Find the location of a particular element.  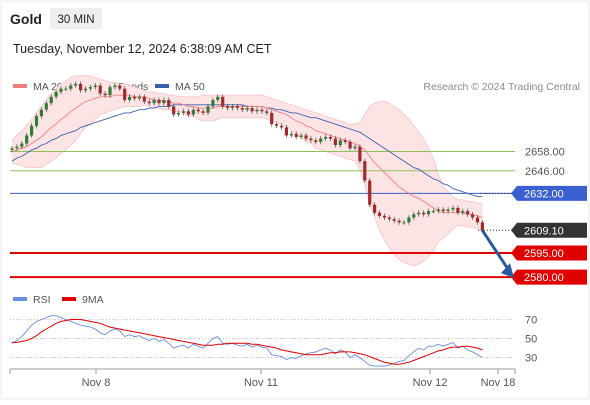

forecast-arrow-head is located at coordinates (507, 271).